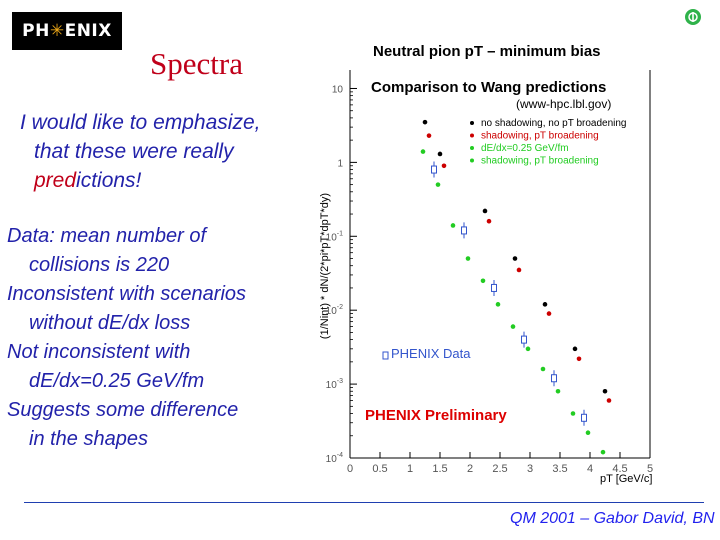 The height and width of the screenshot is (540, 720). What do you see at coordinates (559, 469) in the screenshot?
I see `x-tick-label: 3.5` at bounding box center [559, 469].